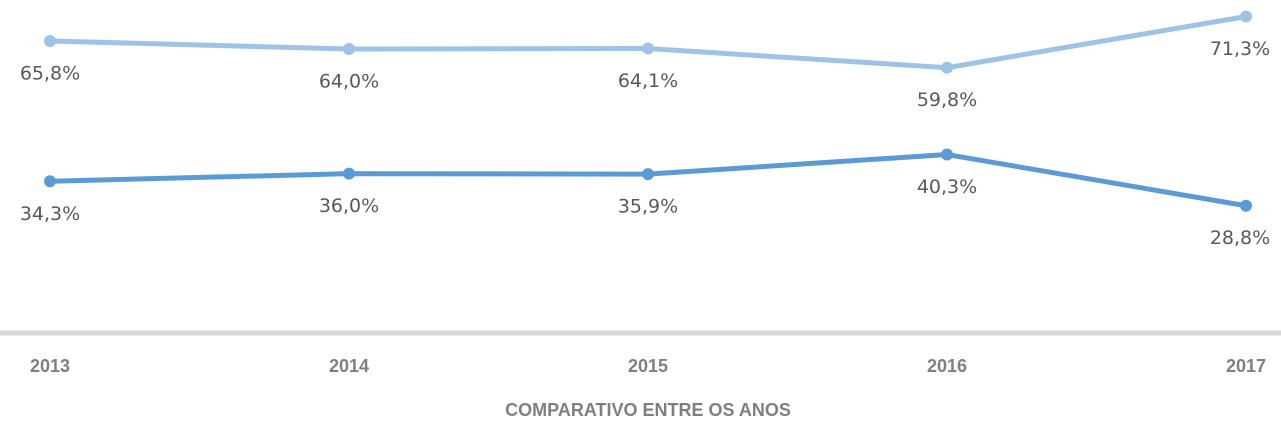 This screenshot has width=1281, height=429. I want to click on x-tick-label: 2016, so click(947, 366).